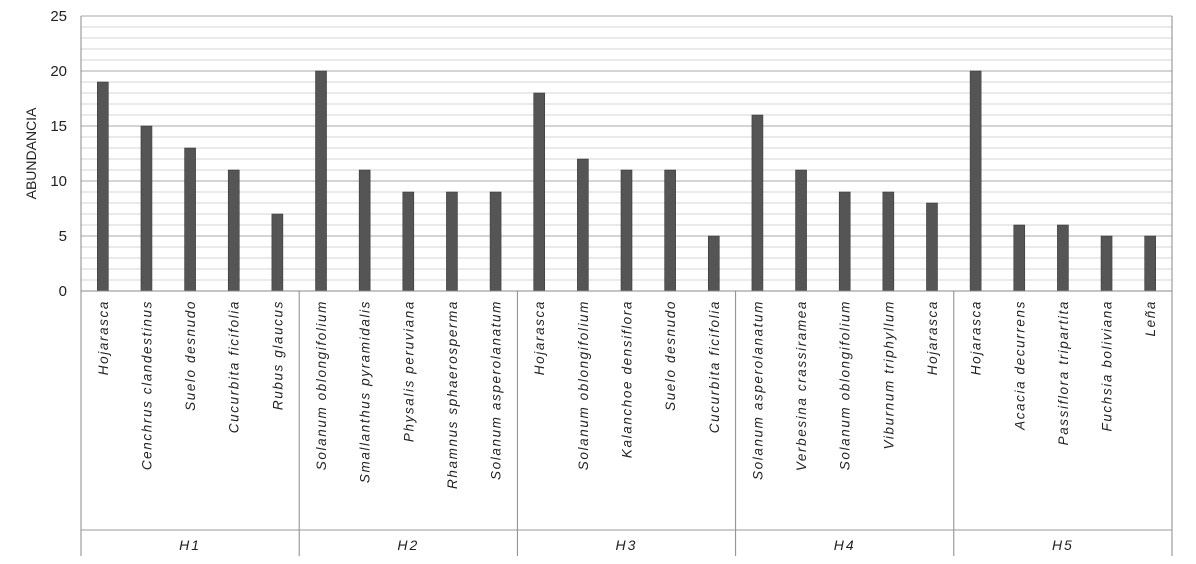 This screenshot has width=1196, height=564. What do you see at coordinates (1063, 545) in the screenshot?
I see `group-label: H5` at bounding box center [1063, 545].